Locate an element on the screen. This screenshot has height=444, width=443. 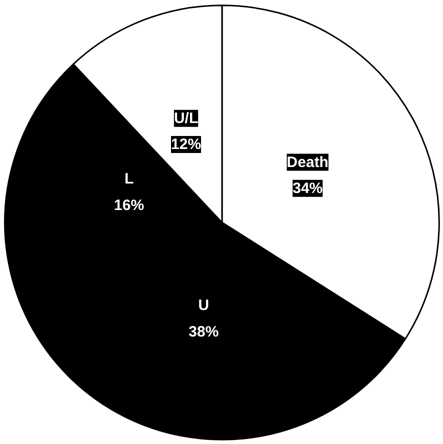
slice-label: U is located at coordinates (204, 305).